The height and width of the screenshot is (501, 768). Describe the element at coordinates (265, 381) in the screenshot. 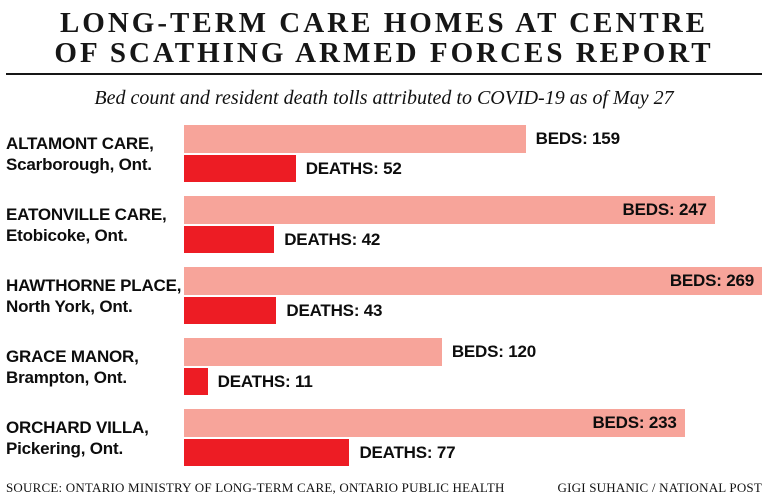

I see `deaths-value-label: DEATHS: 11` at that location.